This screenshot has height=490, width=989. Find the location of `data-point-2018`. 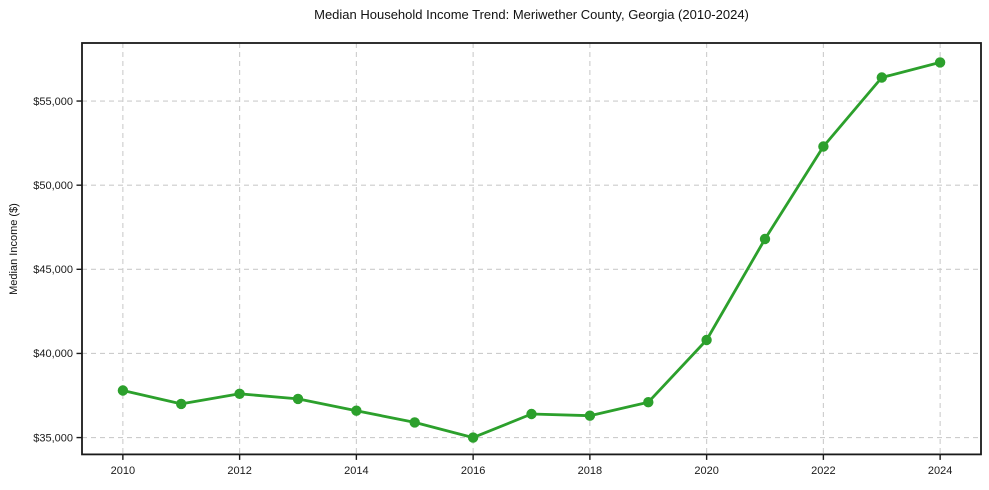

data-point-2018 is located at coordinates (590, 415).